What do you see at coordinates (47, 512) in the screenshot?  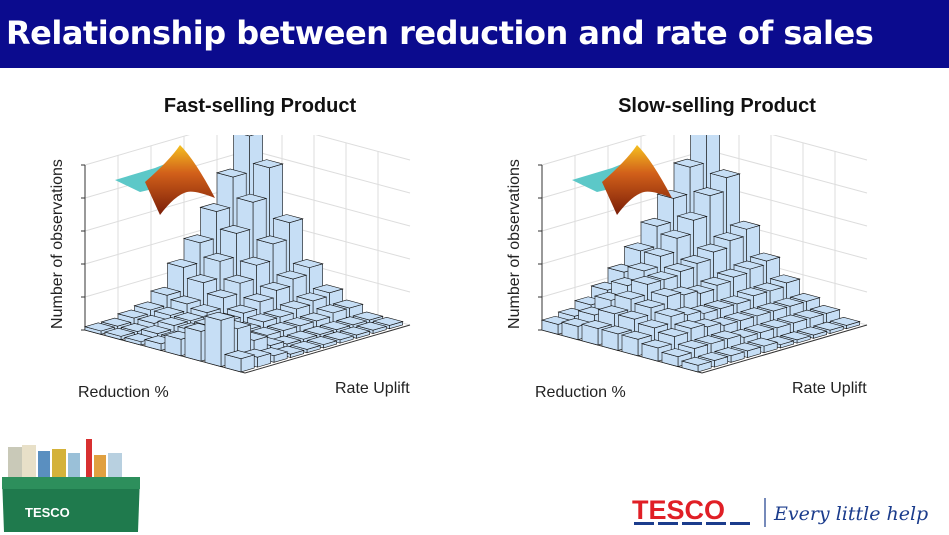 I see `basket-label: TESCO` at bounding box center [47, 512].